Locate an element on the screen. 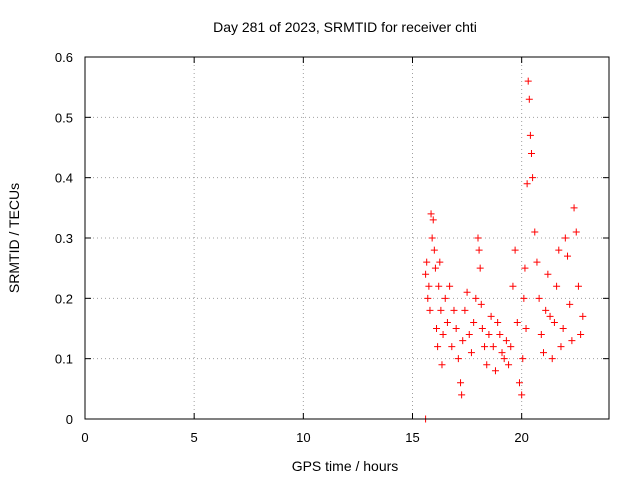 This screenshot has width=640, height=480. x-tick-labels: 0 5 10 15 20 is located at coordinates (305, 437).